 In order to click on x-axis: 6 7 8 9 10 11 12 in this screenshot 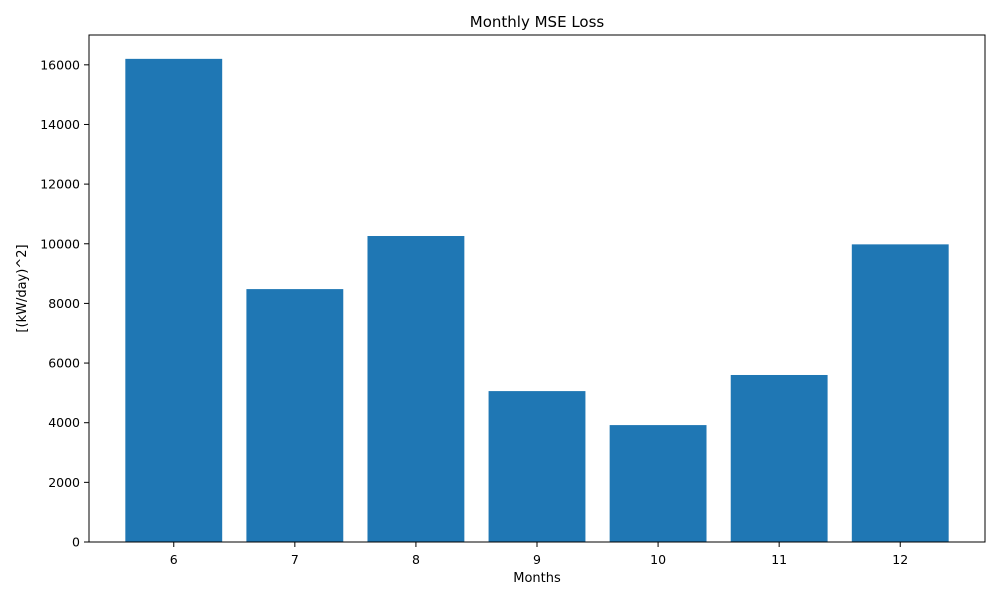, I will do `click(539, 554)`.